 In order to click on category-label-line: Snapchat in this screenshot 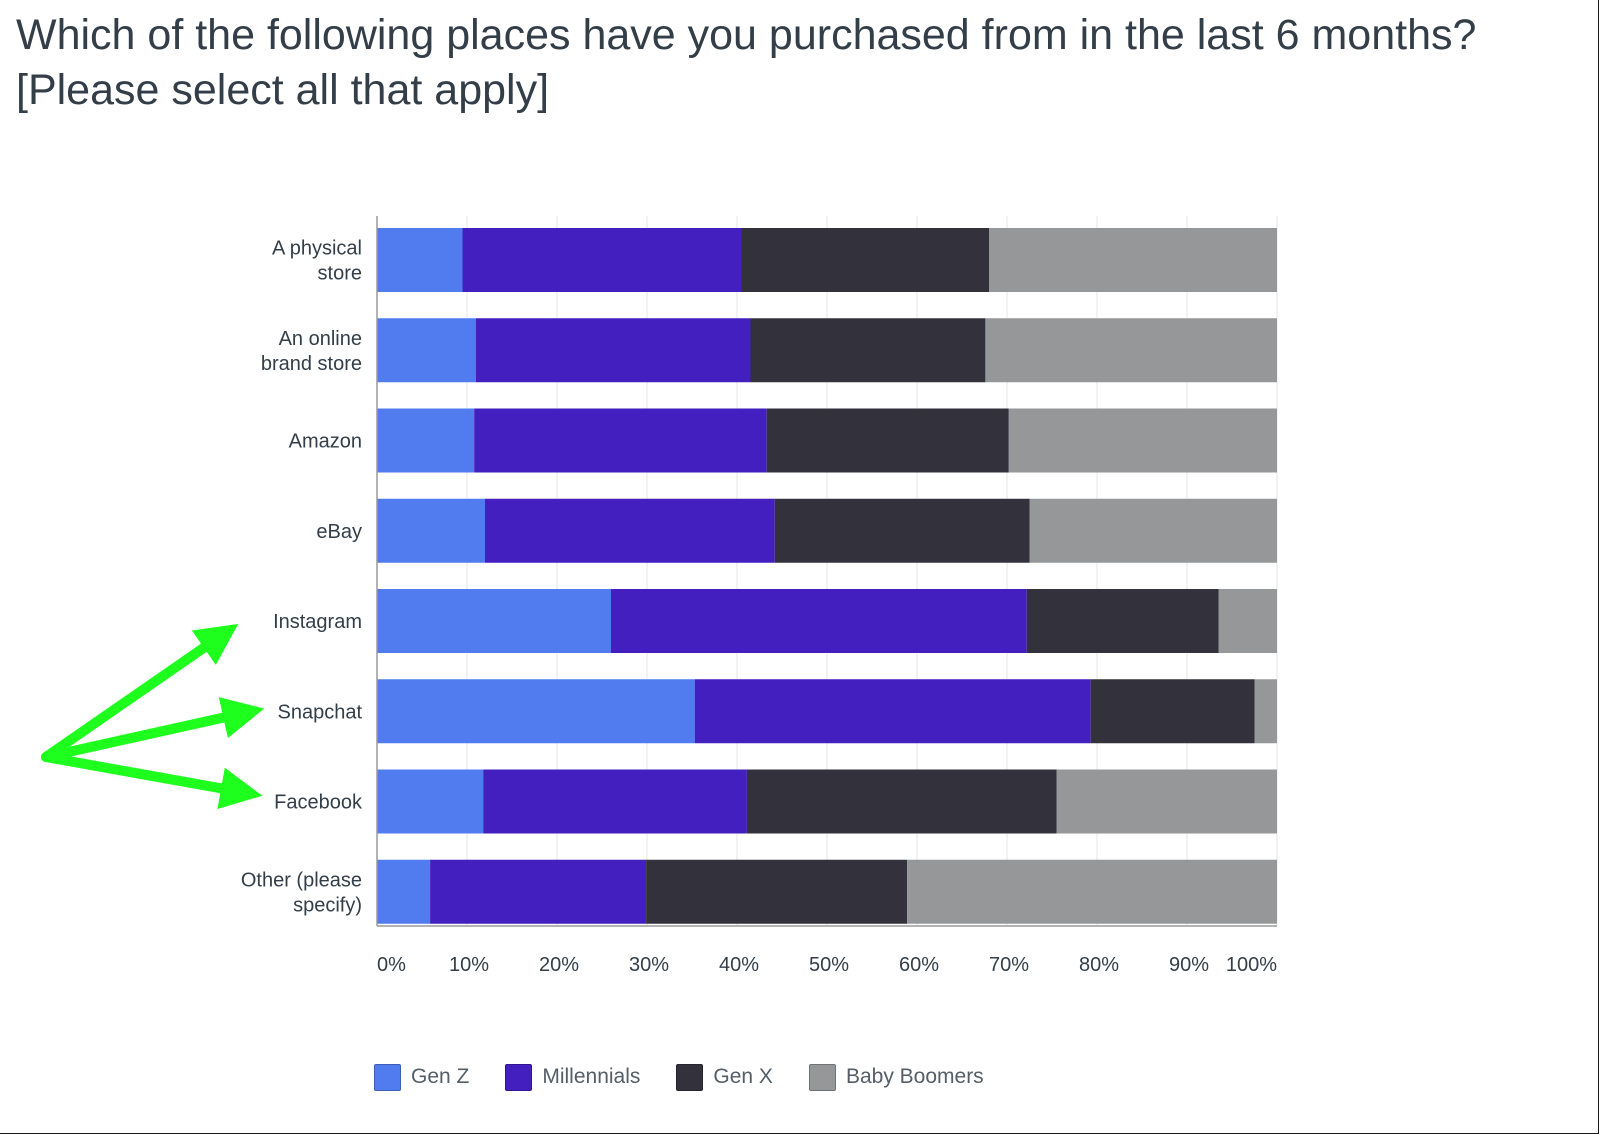, I will do `click(319, 712)`.